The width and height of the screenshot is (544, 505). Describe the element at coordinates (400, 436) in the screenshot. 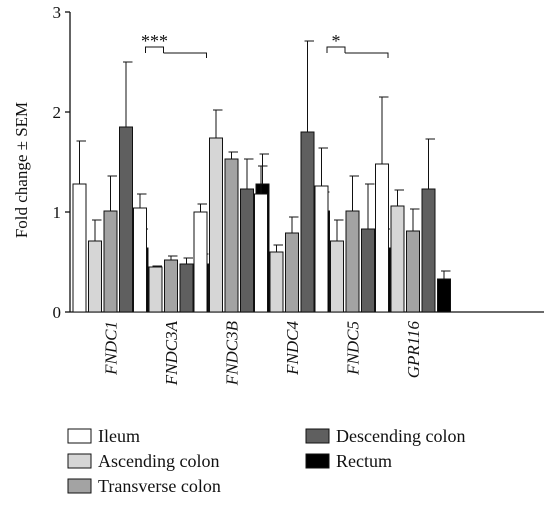

I see `legend-label: Descending colon` at that location.